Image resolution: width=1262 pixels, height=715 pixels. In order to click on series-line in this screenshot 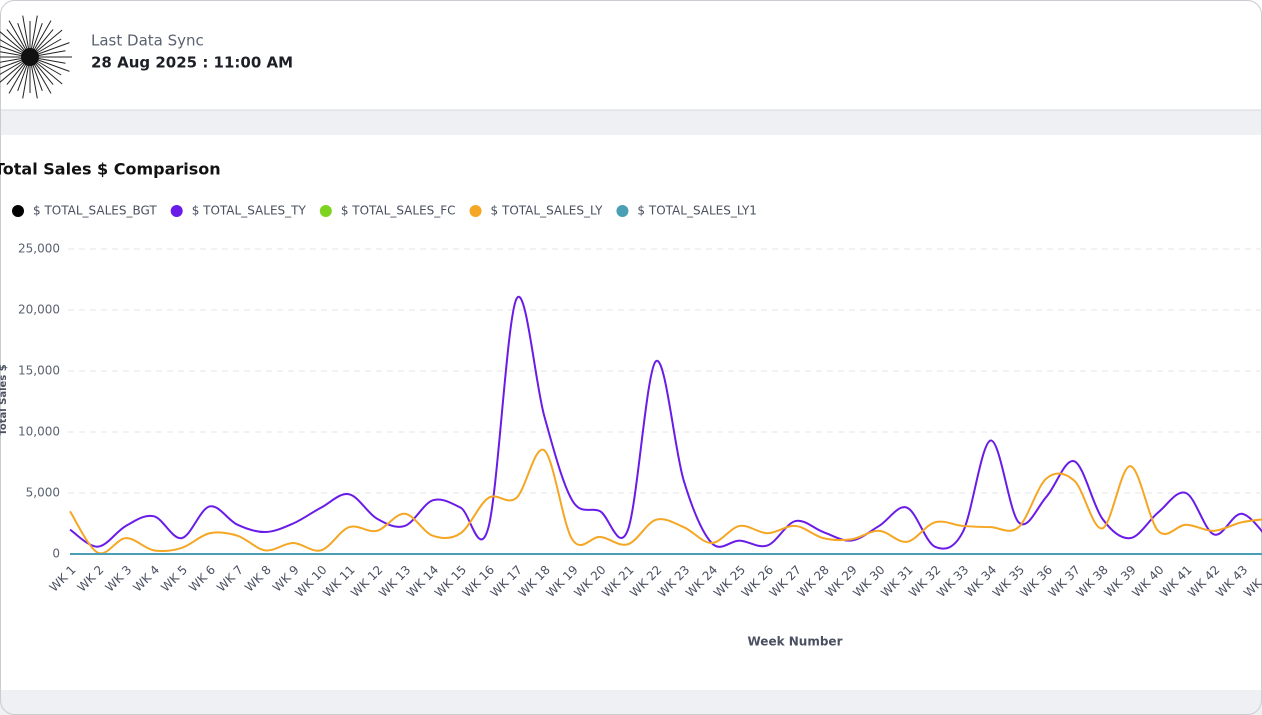, I will do `click(665, 501)`.